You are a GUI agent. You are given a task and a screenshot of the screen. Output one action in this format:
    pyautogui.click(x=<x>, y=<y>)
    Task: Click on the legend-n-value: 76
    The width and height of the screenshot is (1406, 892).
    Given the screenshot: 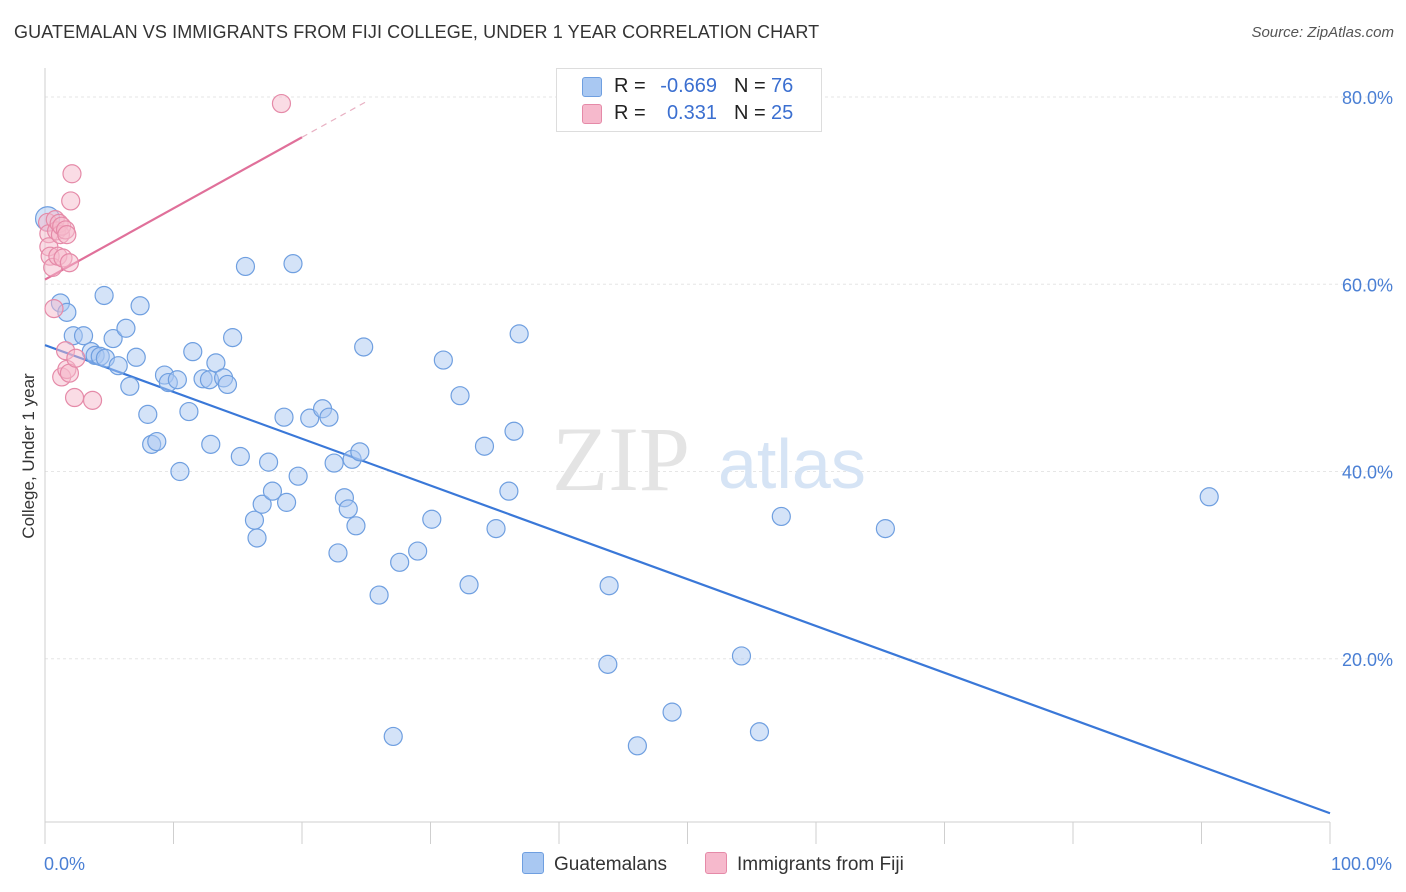 What is the action you would take?
    pyautogui.click(x=782, y=86)
    